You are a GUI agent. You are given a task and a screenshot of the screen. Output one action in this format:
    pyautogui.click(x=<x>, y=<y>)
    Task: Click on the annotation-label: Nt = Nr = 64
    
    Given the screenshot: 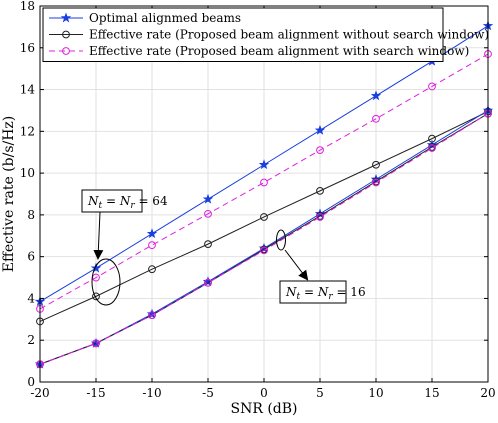 What is the action you would take?
    pyautogui.click(x=127, y=202)
    